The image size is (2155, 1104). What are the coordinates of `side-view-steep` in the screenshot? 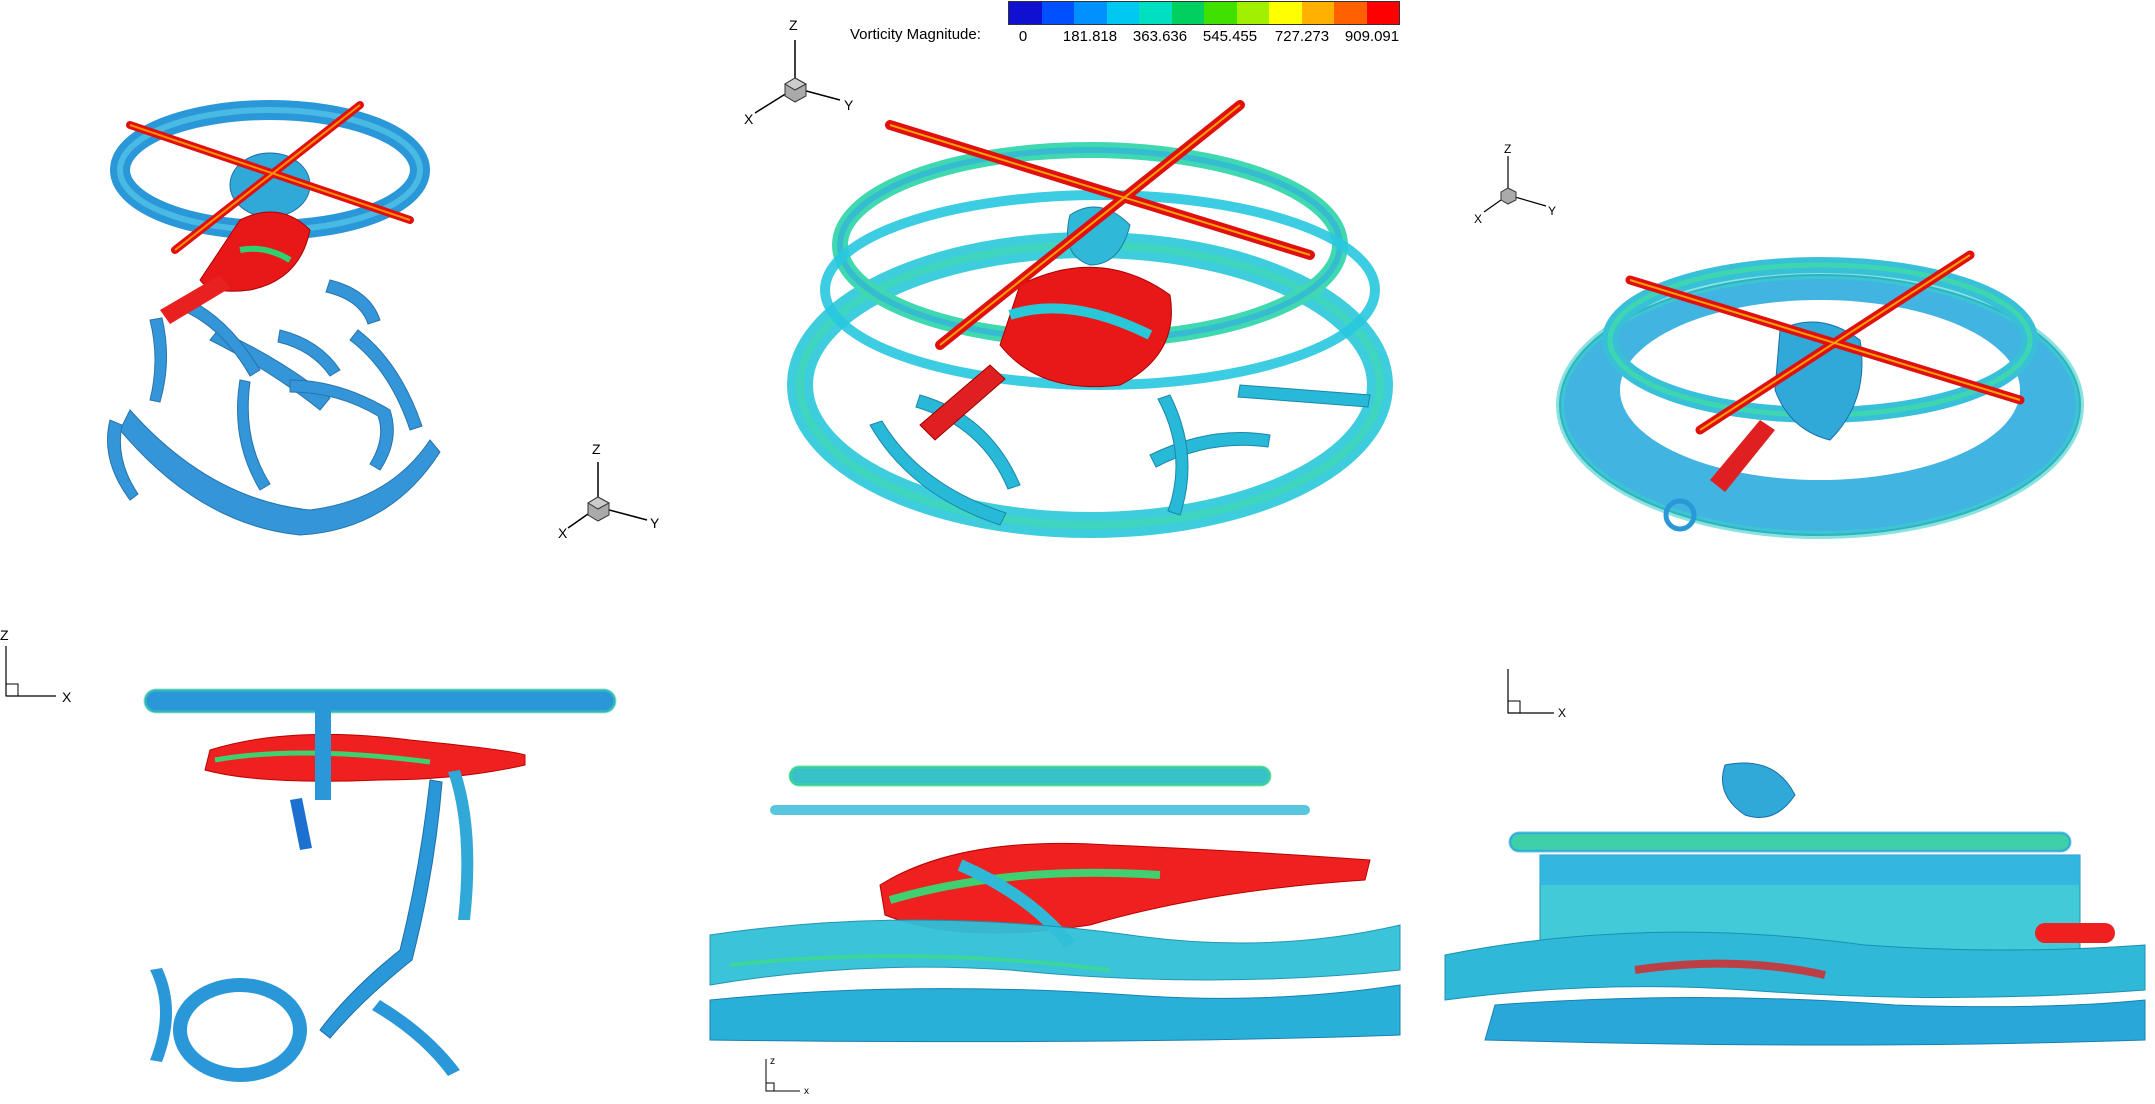 It's located at (373, 880).